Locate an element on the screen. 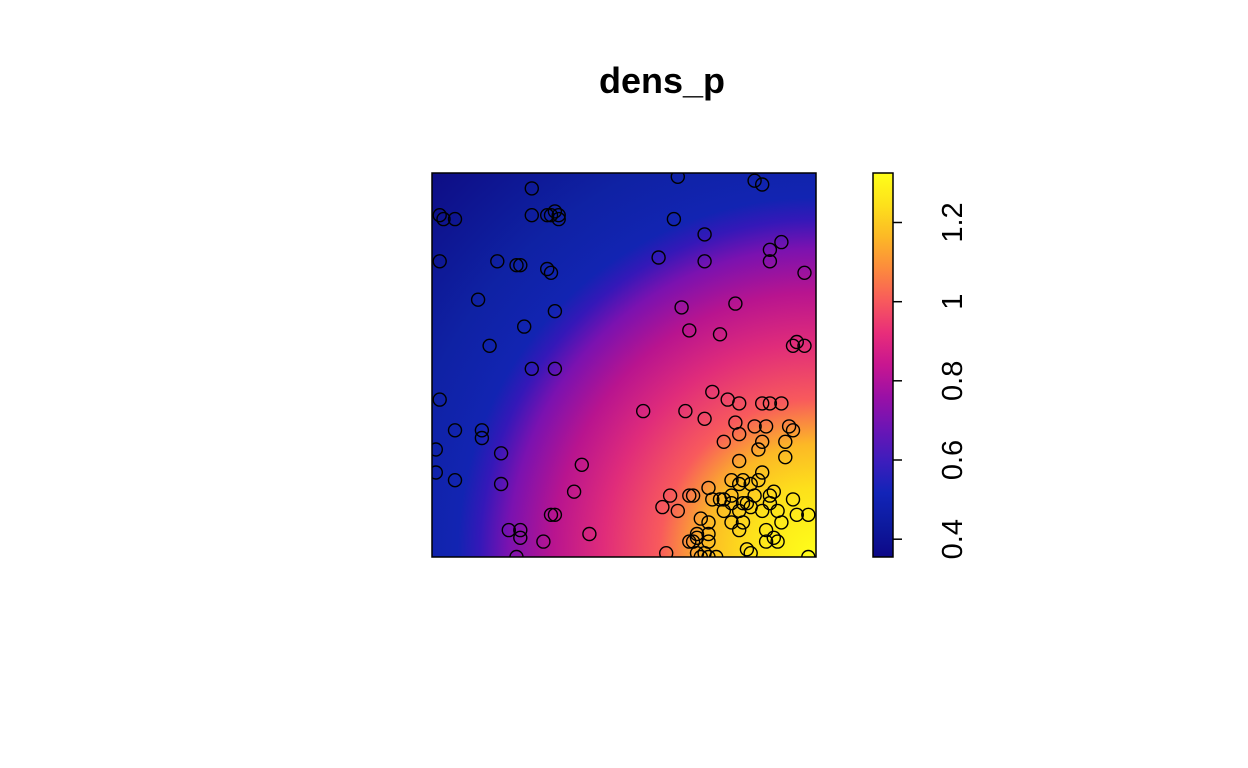  colorbar-ticks: 0.4 0.6 0.8 1 1.2 is located at coordinates (931, 380).